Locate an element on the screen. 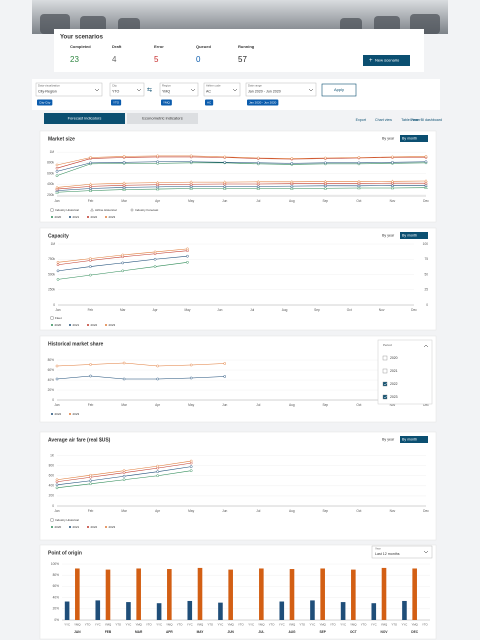  tab-label: Forecast indicators is located at coordinates (85, 118).